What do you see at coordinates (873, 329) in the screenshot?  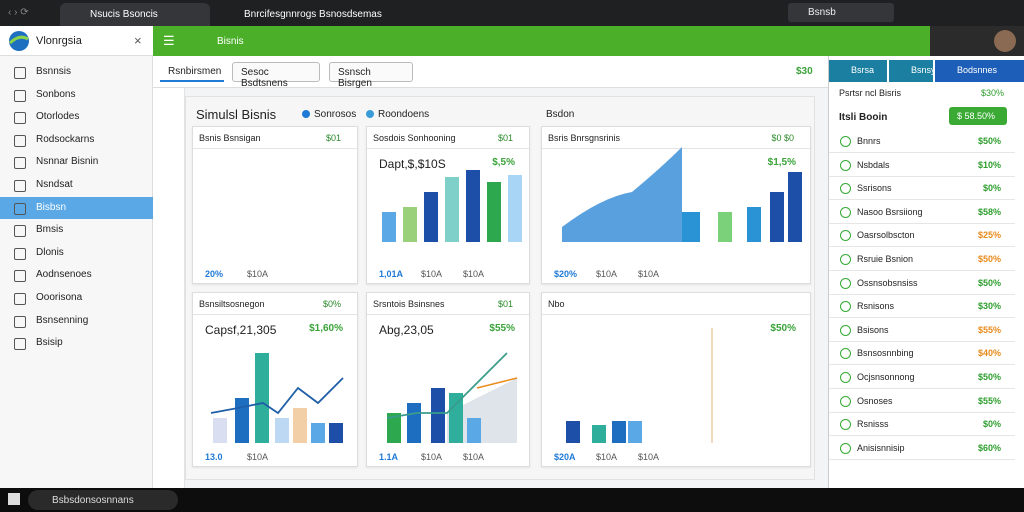 I see `row-label: Bsisons` at bounding box center [873, 329].